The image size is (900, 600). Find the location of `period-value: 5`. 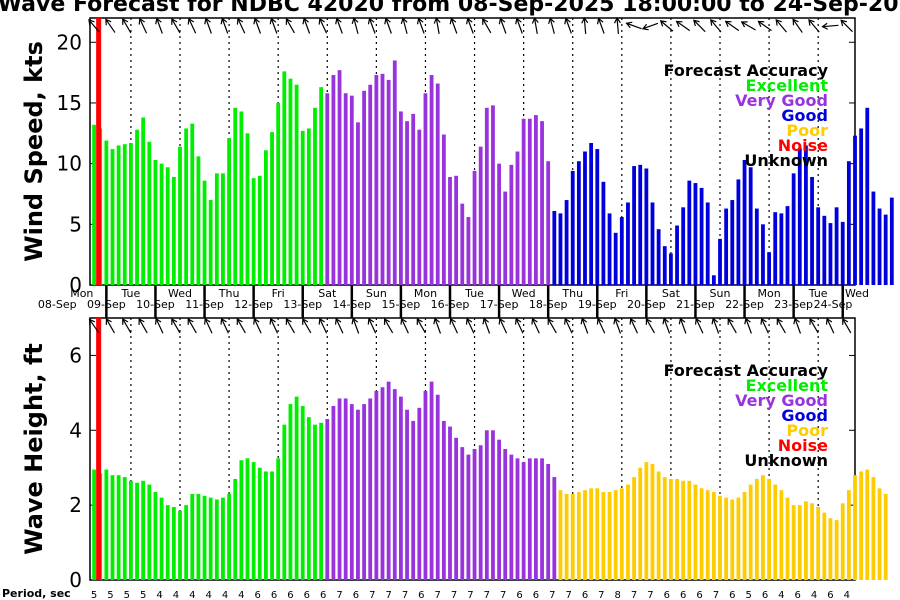

period-value: 5 is located at coordinates (110, 595).